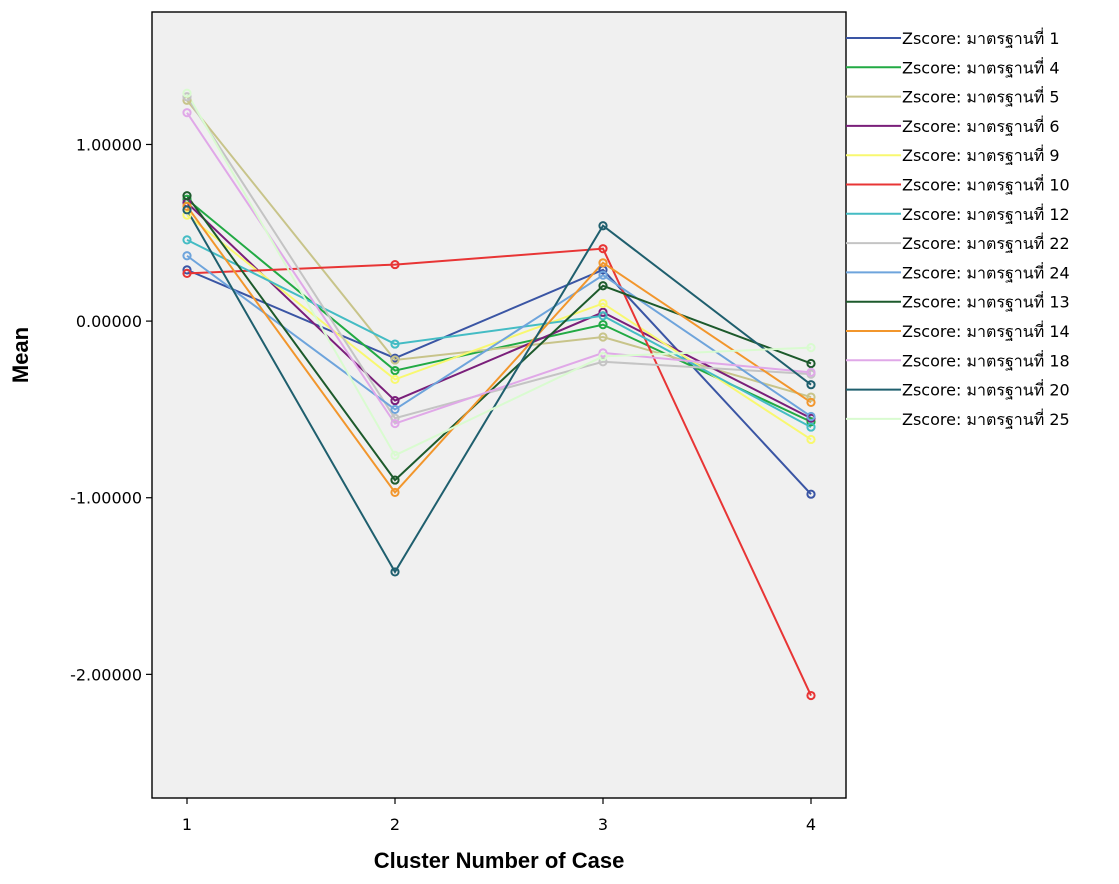 The image size is (1119, 884). I want to click on legend-label: Zscore: มาตรฐานที่ 24, so click(986, 271).